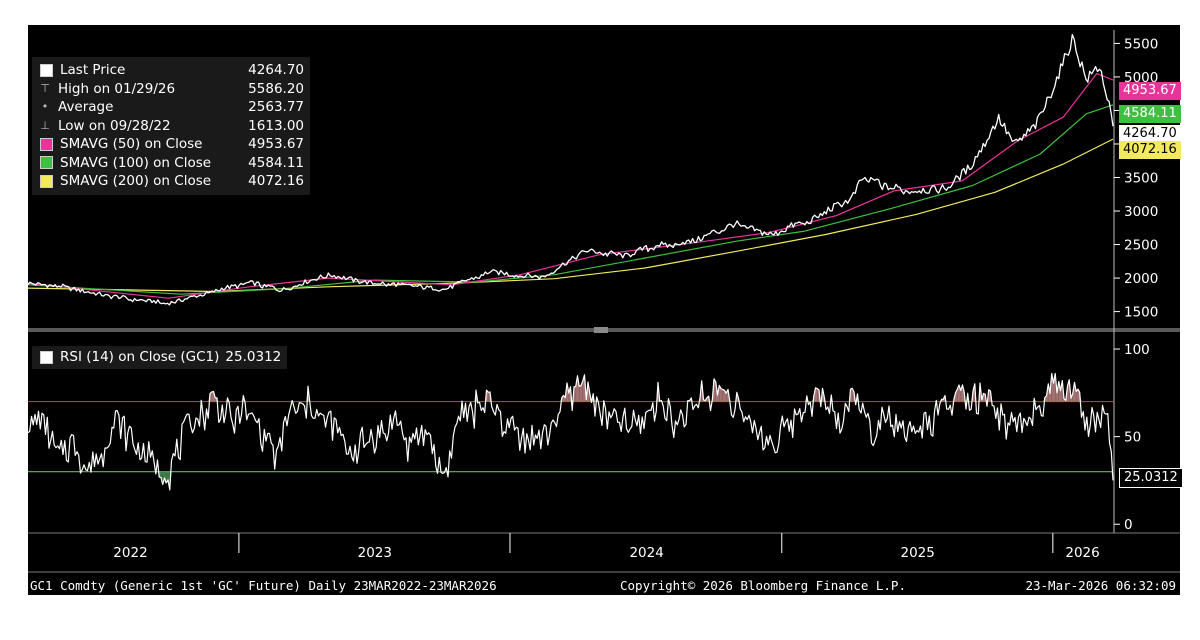 The height and width of the screenshot is (640, 1200). I want to click on x-axis-year-label: 2025, so click(918, 553).